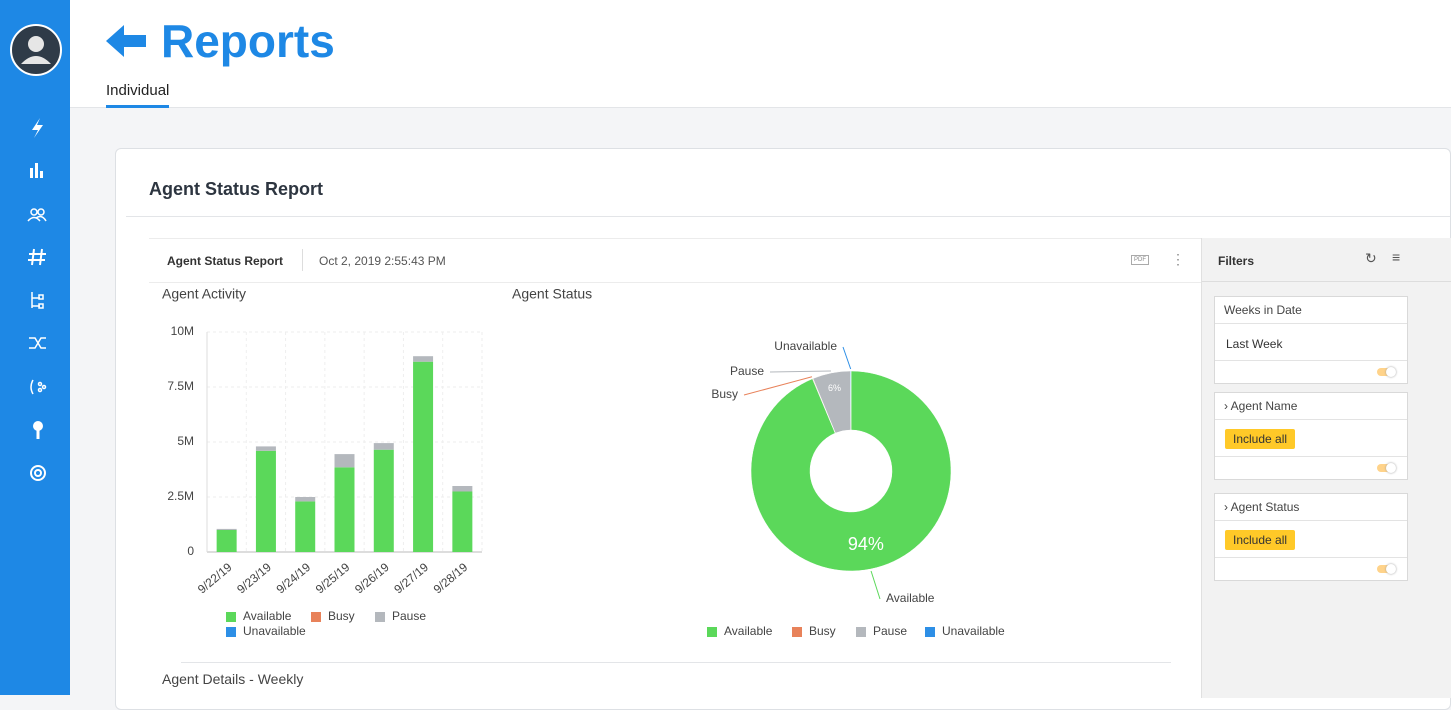  What do you see at coordinates (1265, 507) in the screenshot?
I see `filter-label-text: Agent Status` at bounding box center [1265, 507].